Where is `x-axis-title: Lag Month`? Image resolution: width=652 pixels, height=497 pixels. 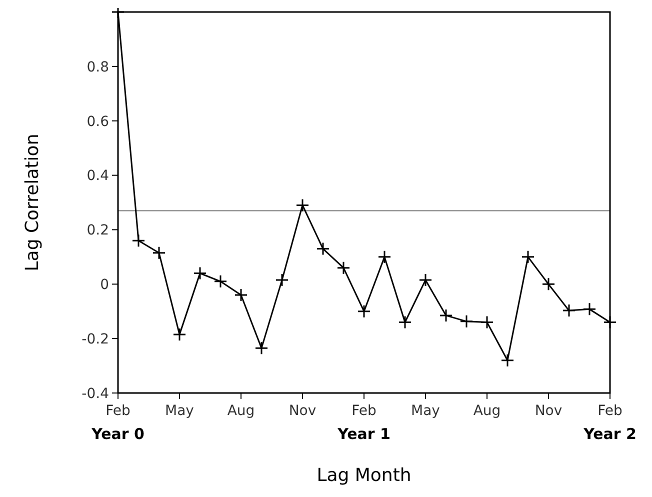 x-axis-title: Lag Month is located at coordinates (364, 475).